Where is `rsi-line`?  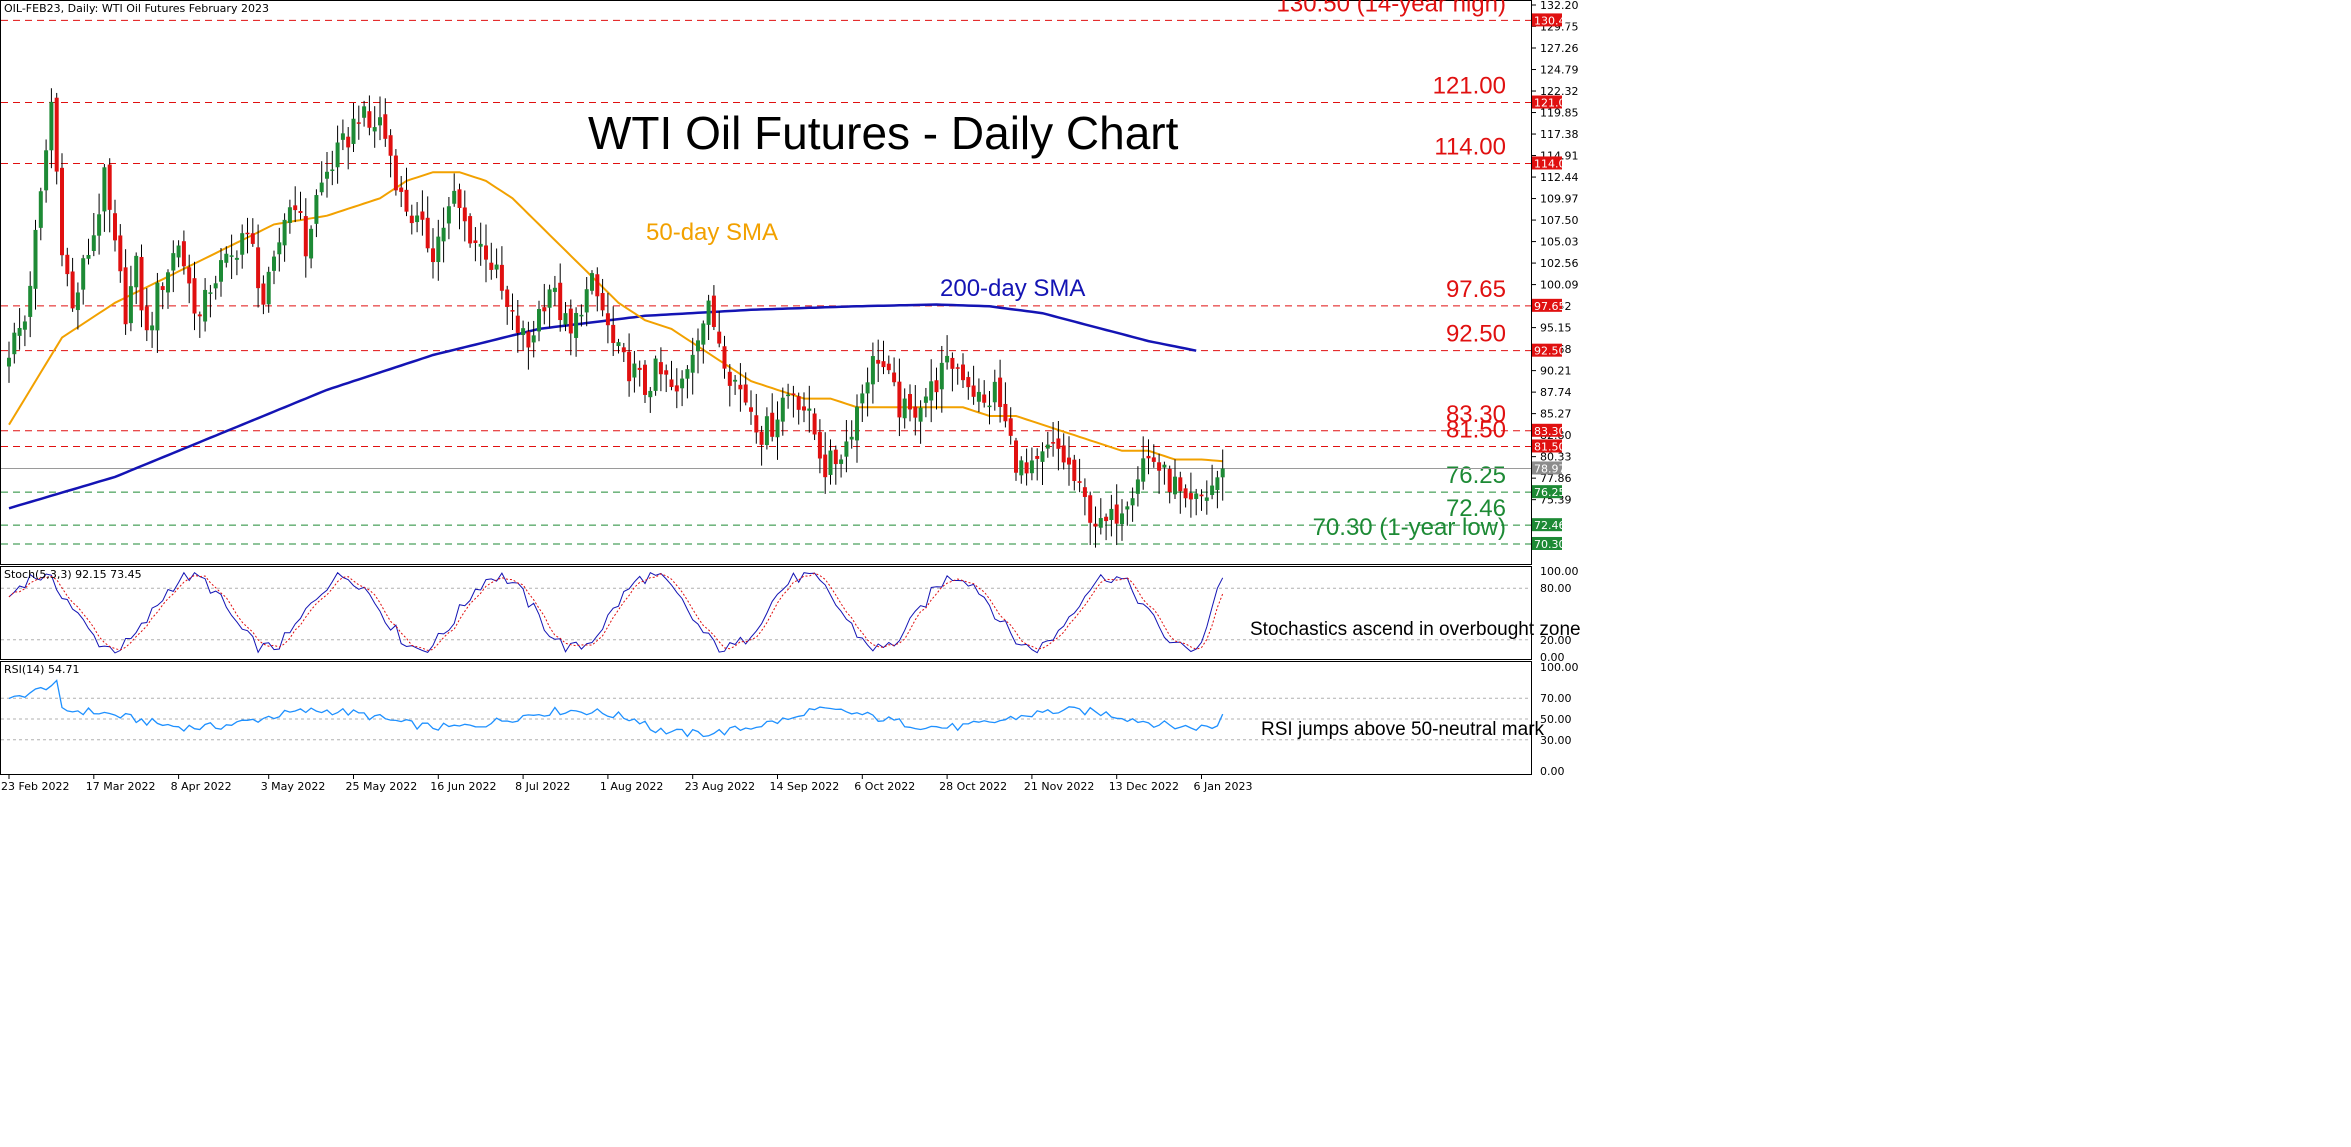
rsi-line is located at coordinates (616, 708).